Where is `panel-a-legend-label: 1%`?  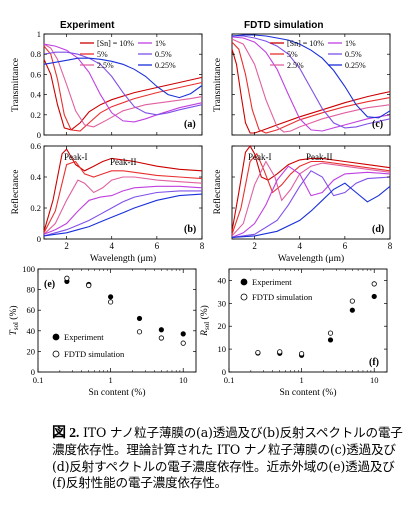 panel-a-legend-label: 1% is located at coordinates (160, 43).